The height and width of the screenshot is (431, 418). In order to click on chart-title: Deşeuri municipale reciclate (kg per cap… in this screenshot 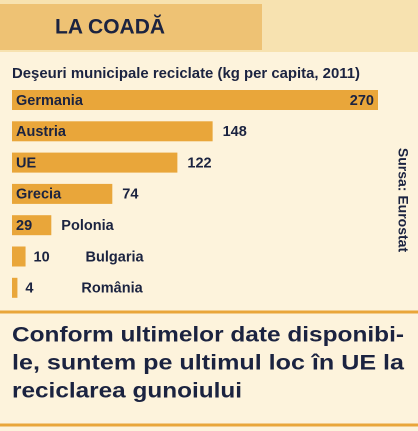, I will do `click(186, 74)`.